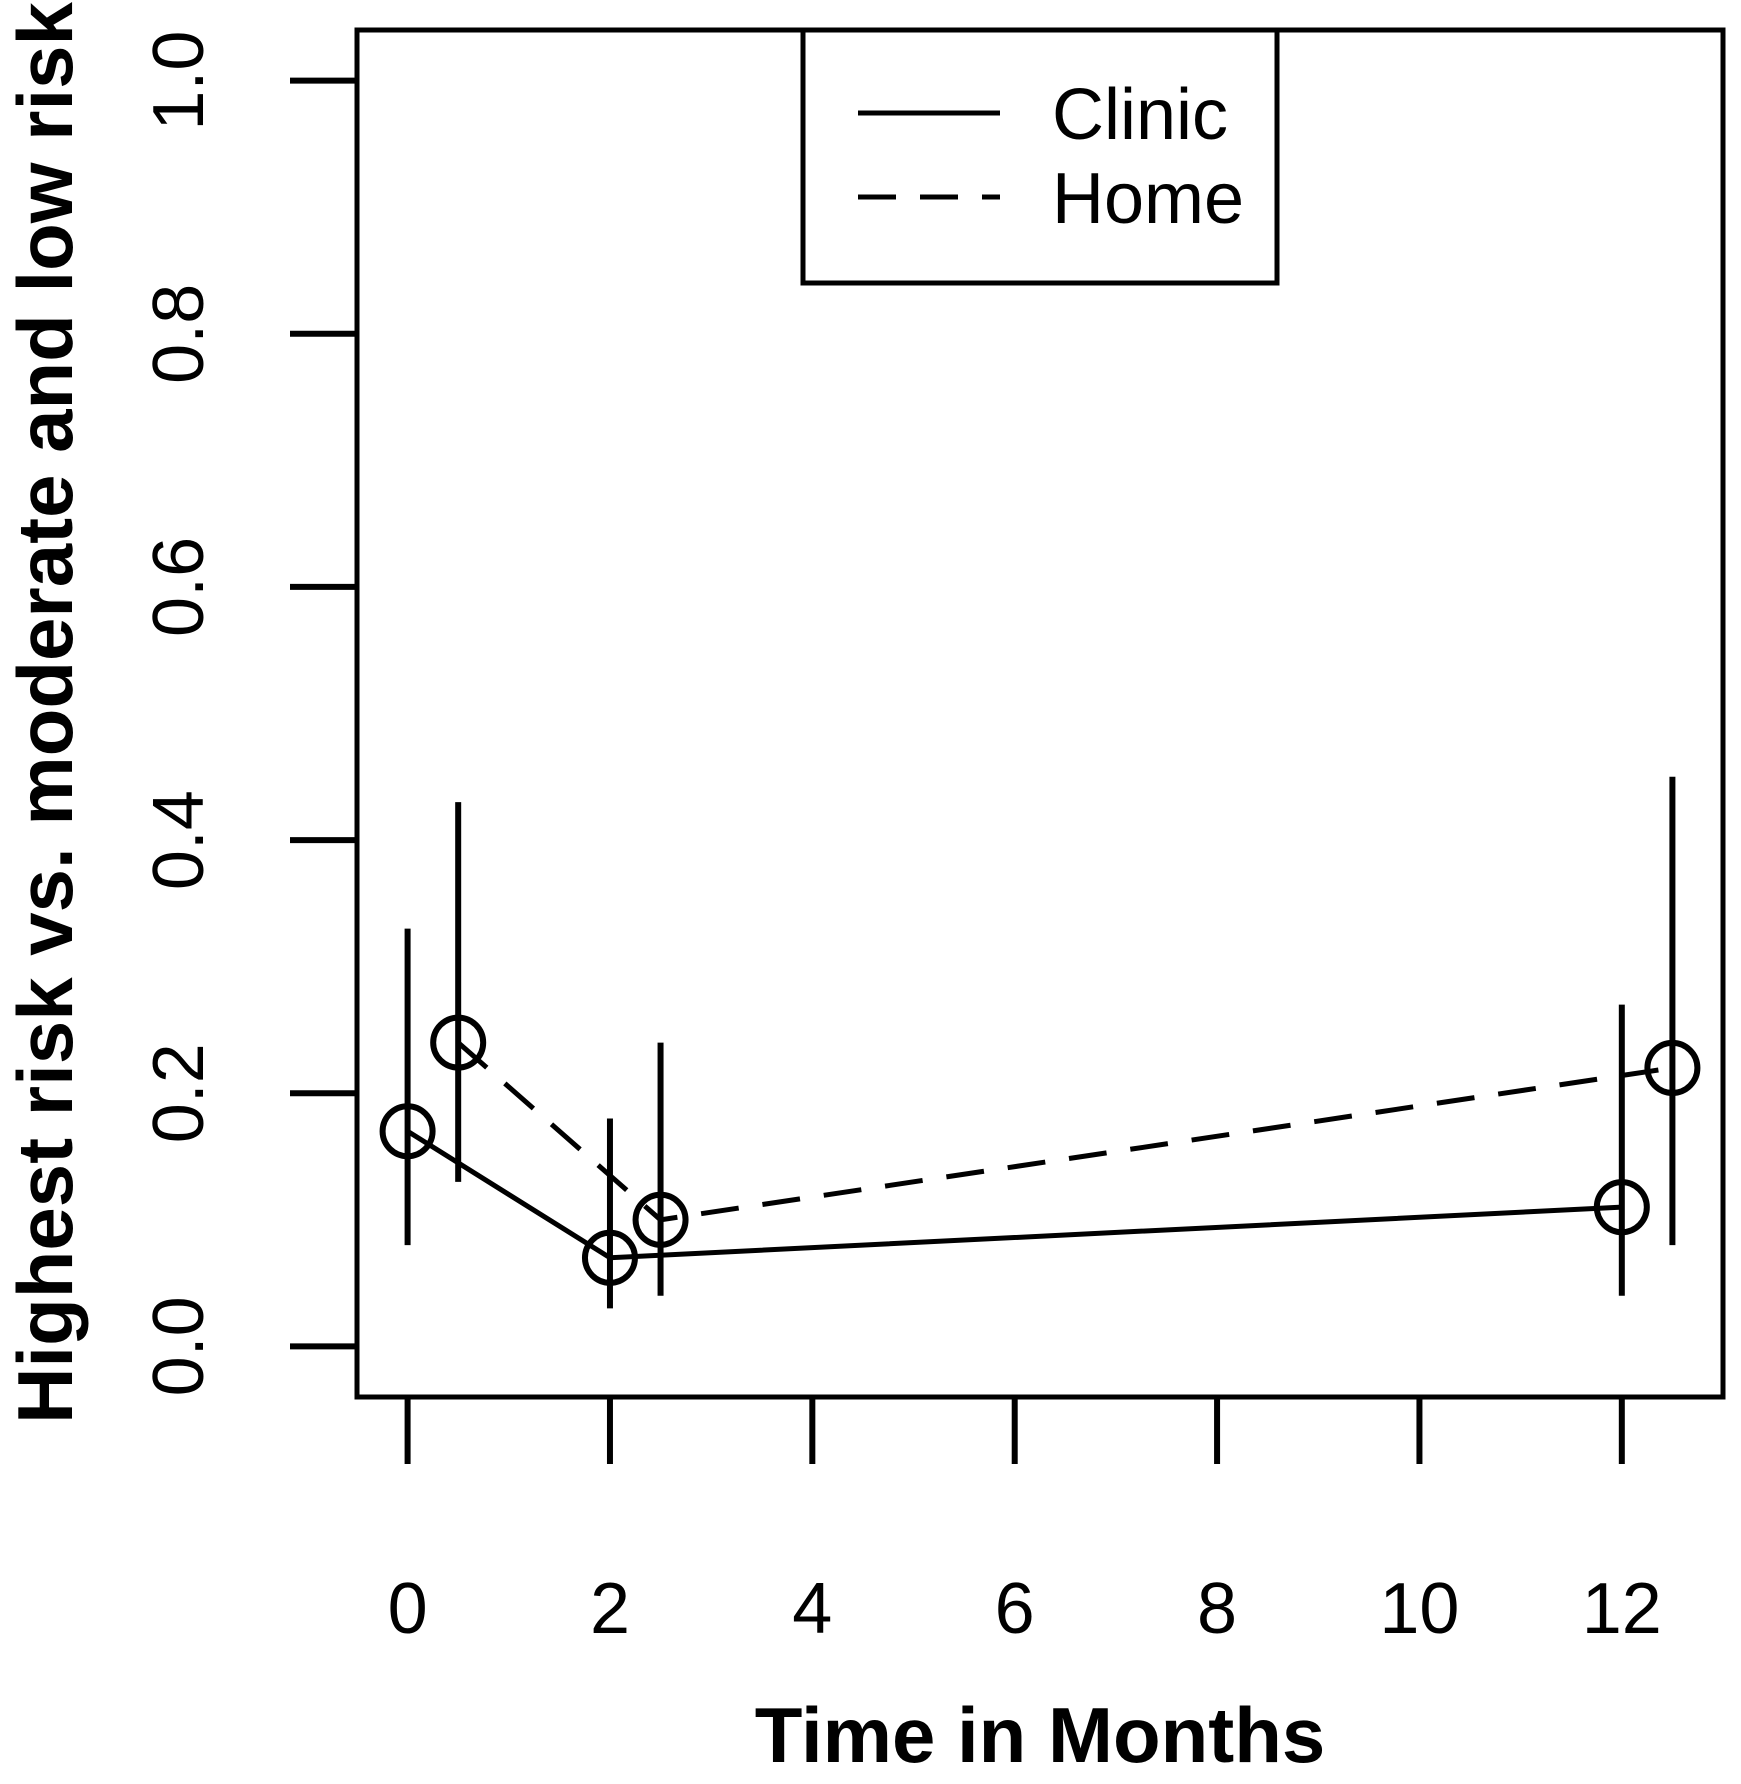 The image size is (1741, 1784). I want to click on y-axis-tick-label: 0.6, so click(179, 587).